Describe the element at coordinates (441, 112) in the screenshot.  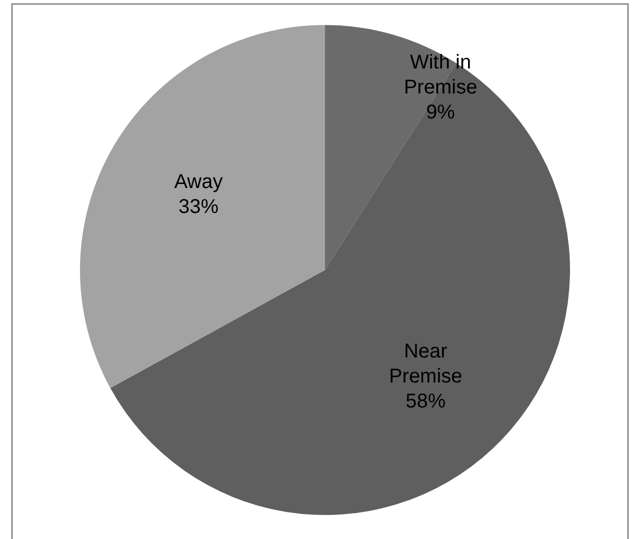
I see `data-label: 9%` at that location.